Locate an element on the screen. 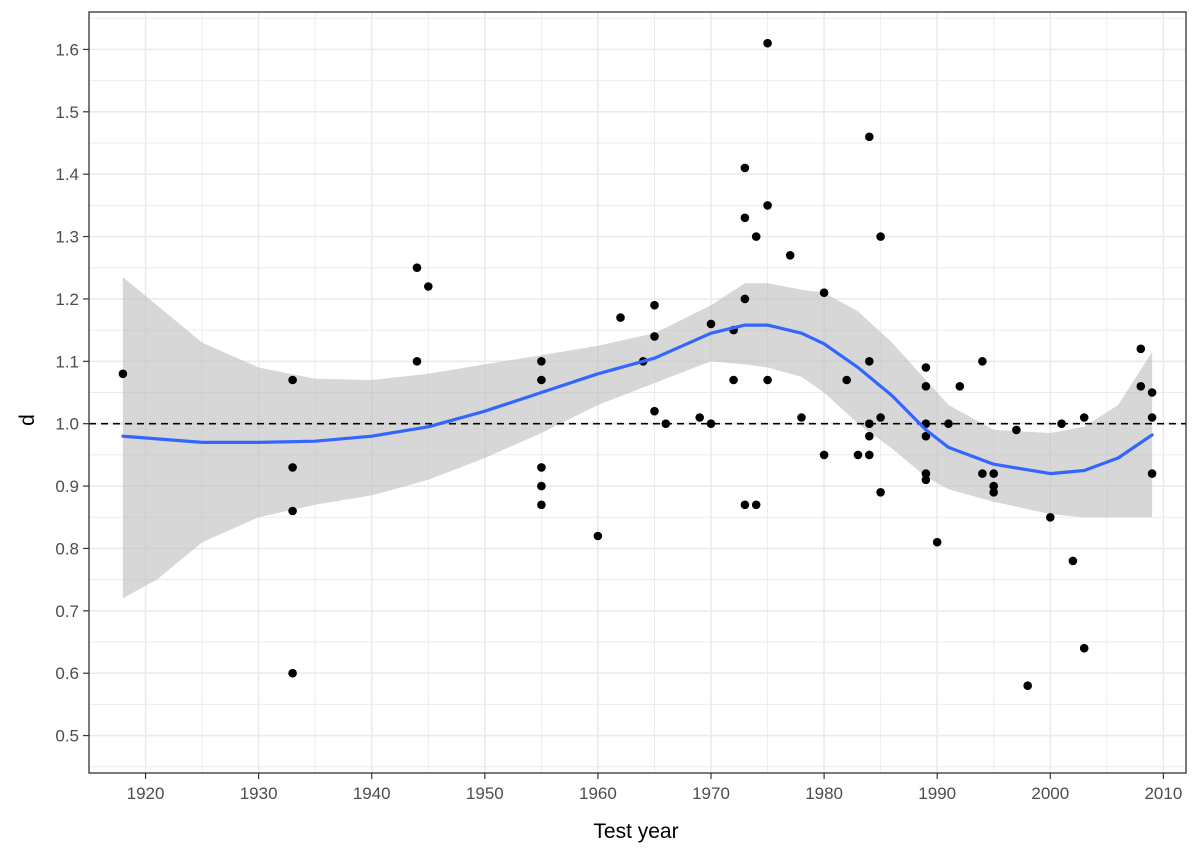 This screenshot has width=1200, height=857. y-tick-label: 0.8 is located at coordinates (67, 548).